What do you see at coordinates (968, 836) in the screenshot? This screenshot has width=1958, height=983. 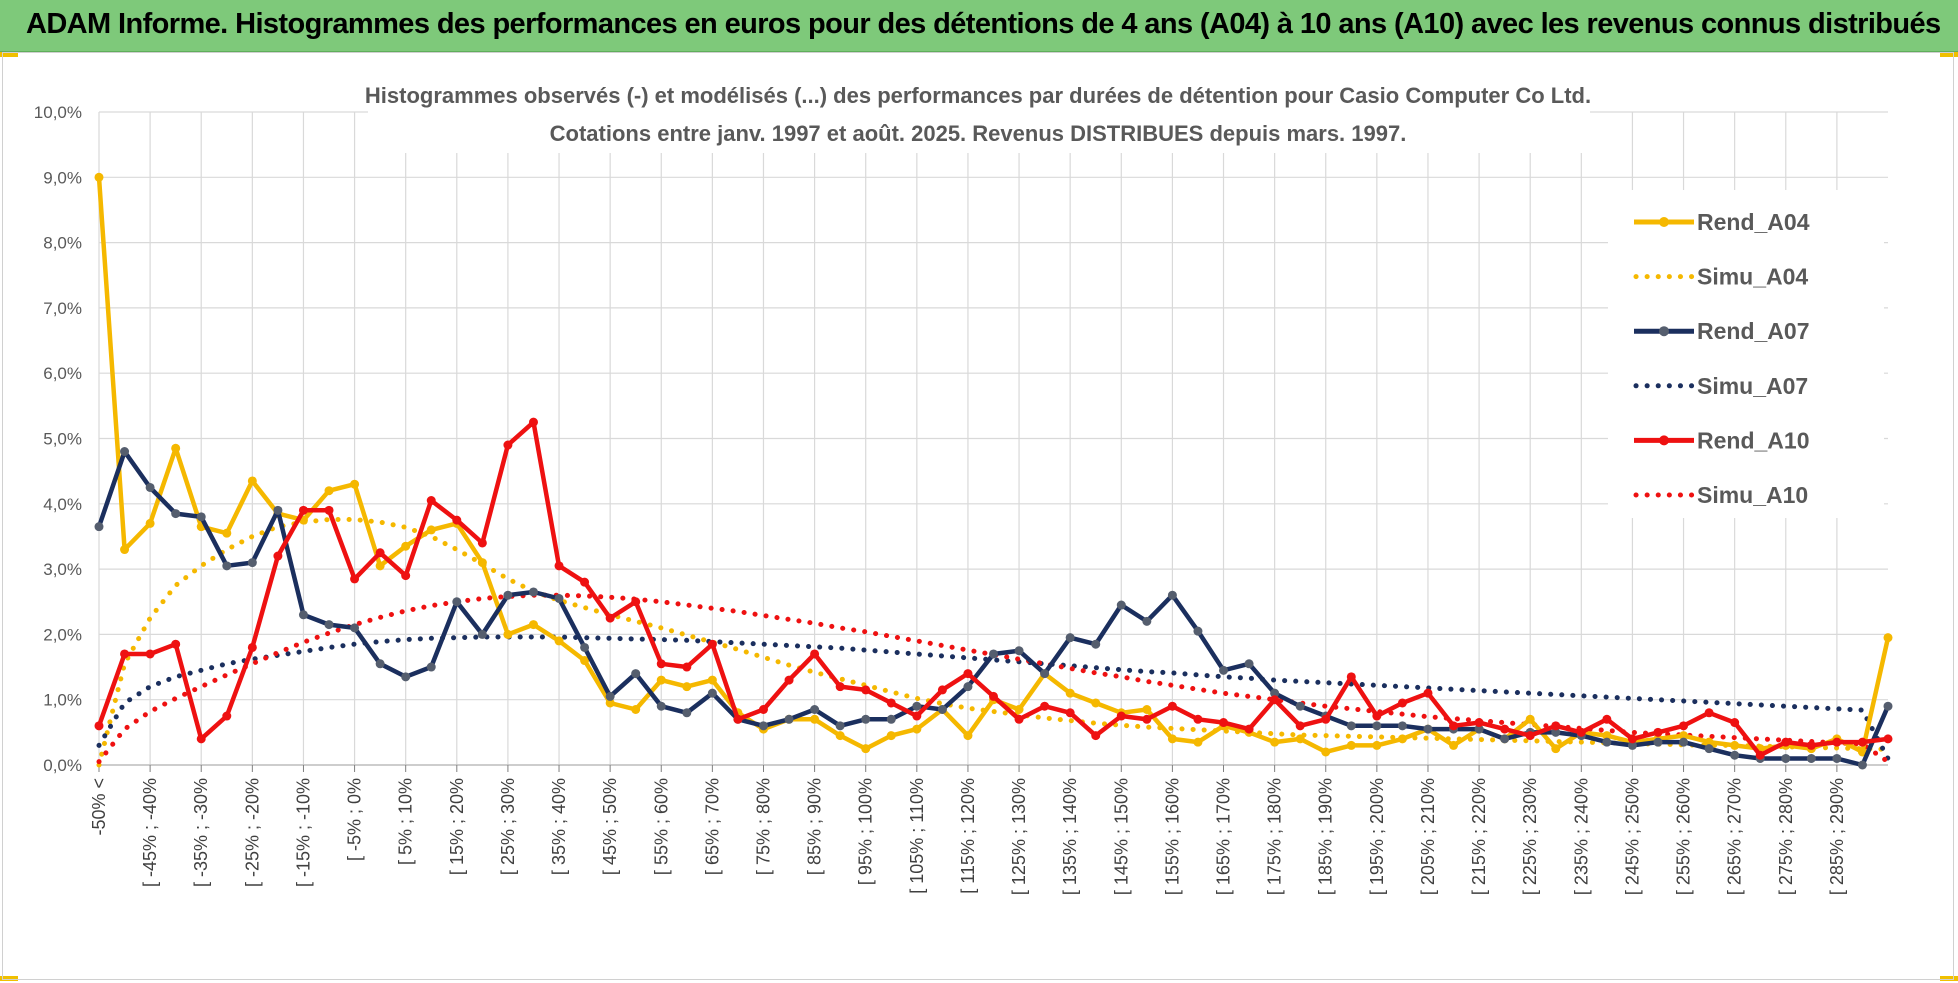 I see `x-tick-label: [ 115% ; 120%` at bounding box center [968, 836].